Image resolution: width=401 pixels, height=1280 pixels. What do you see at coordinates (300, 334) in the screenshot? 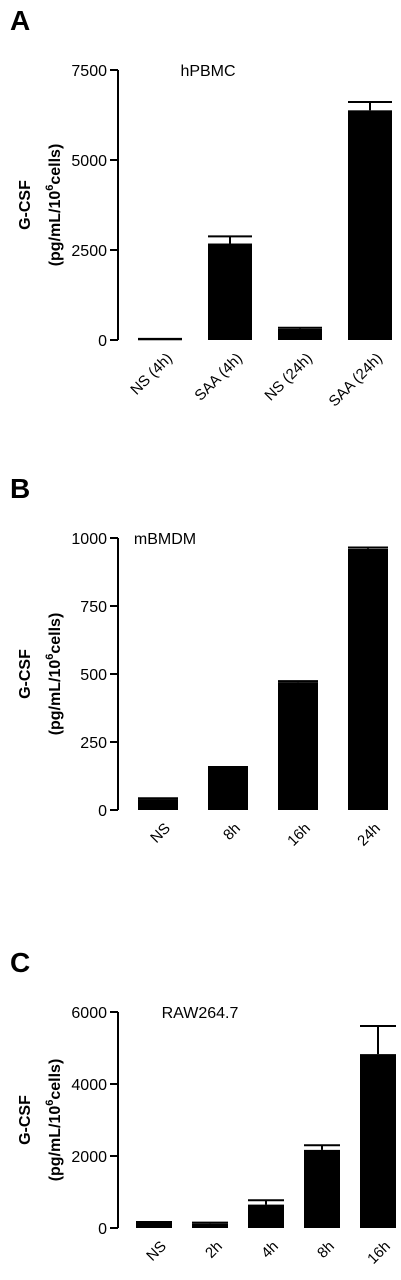
I see `bar-ns-24h-` at bounding box center [300, 334].